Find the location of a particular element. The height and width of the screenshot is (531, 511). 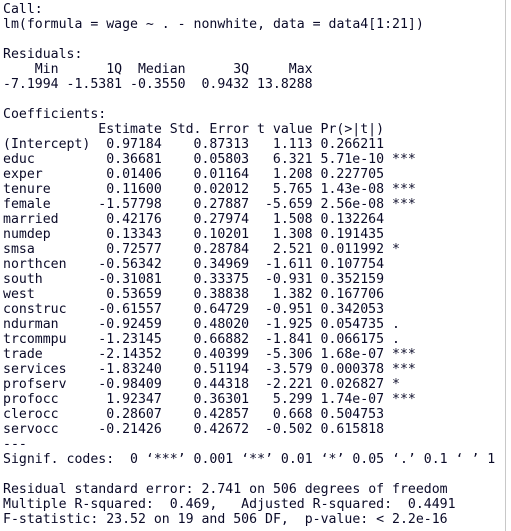

coefficient-row: married 0.42176 0.27974 1.508 0.132264 is located at coordinates (249, 219).